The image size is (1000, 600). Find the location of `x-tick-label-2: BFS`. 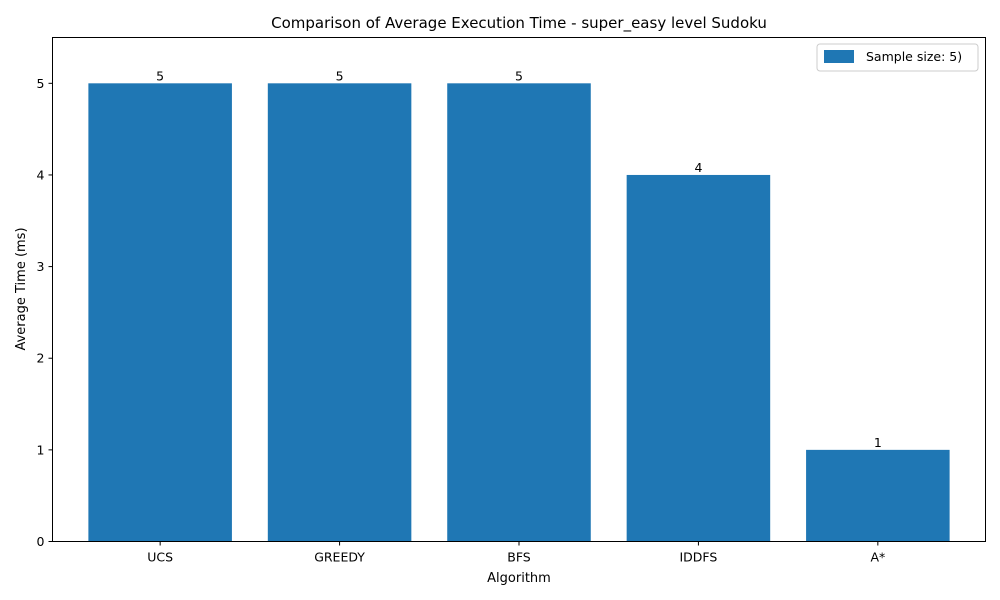

x-tick-label-2: BFS is located at coordinates (519, 557).